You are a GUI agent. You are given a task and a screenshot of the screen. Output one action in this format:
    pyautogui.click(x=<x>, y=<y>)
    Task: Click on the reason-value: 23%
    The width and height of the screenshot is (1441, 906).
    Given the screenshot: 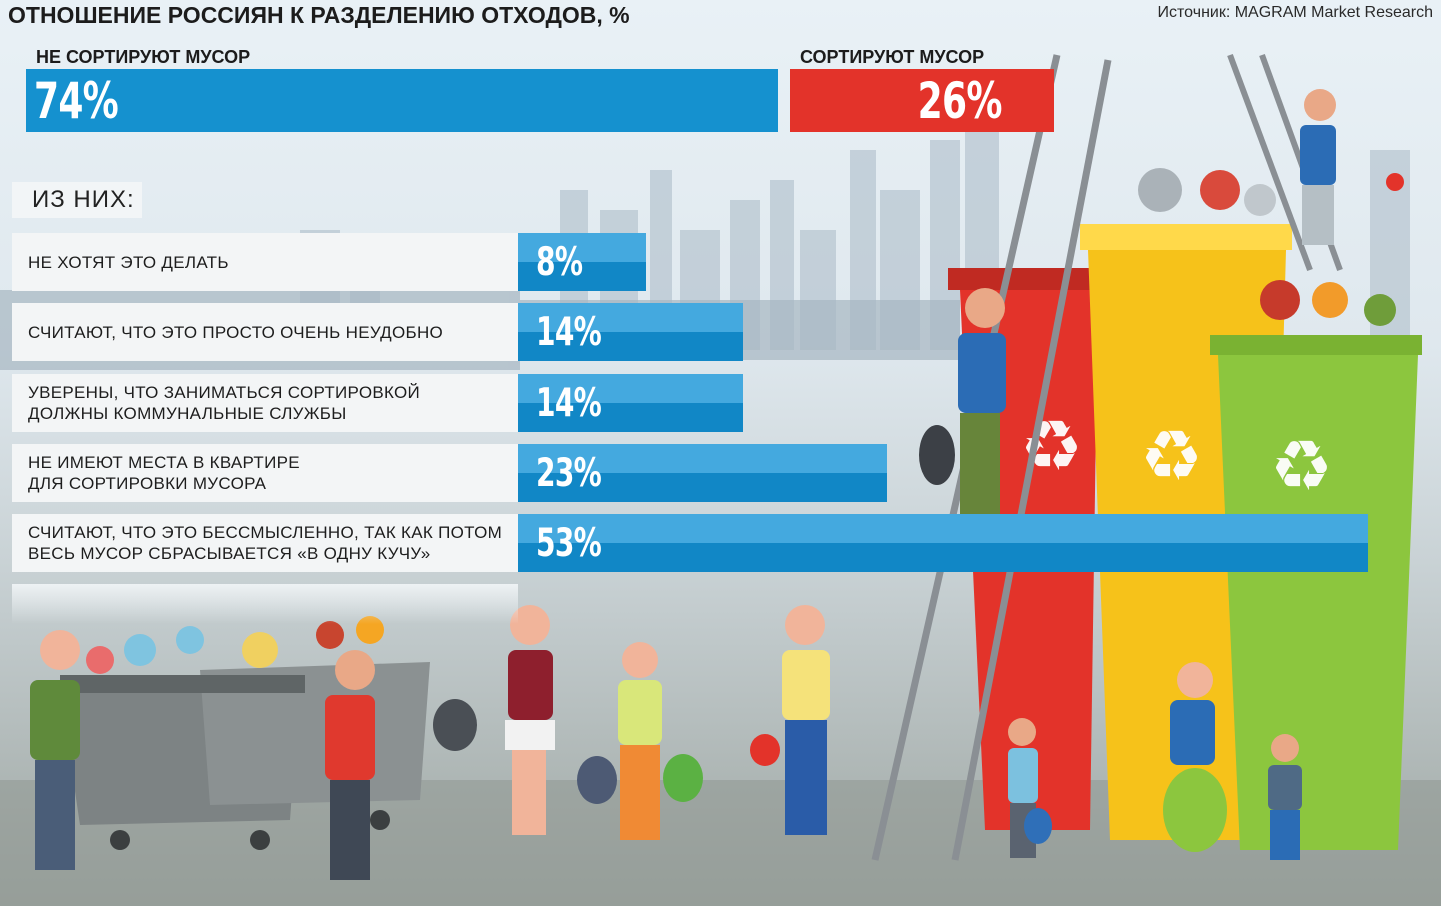 What is the action you would take?
    pyautogui.click(x=569, y=473)
    